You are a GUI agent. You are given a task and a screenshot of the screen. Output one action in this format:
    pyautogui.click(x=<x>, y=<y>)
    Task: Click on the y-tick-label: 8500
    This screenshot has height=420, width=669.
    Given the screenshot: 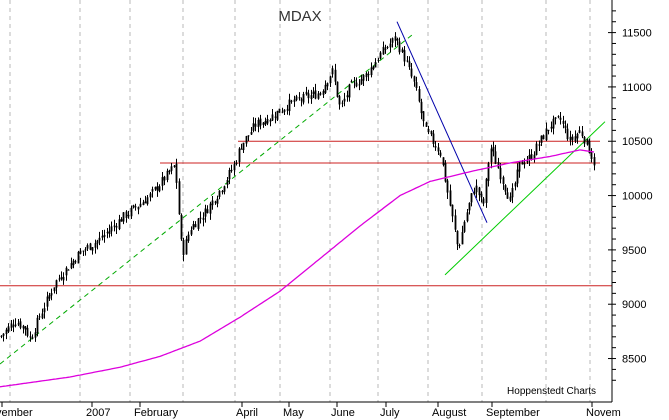 What is the action you would take?
    pyautogui.click(x=634, y=360)
    